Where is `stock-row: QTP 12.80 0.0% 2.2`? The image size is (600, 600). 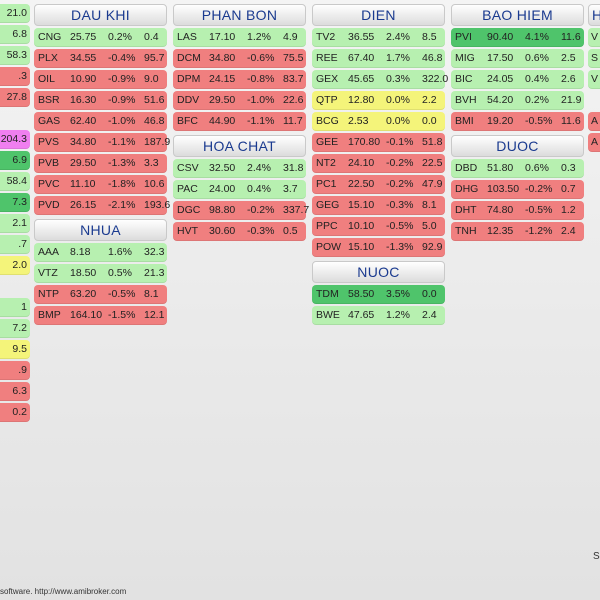 stock-row: QTP 12.80 0.0% 2.2 is located at coordinates (378, 100).